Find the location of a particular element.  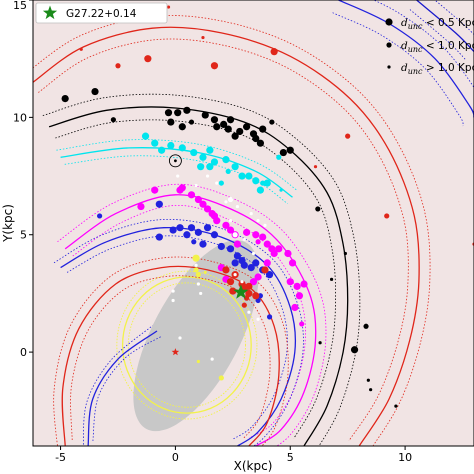

y-axis-label: Y(kpc) is located at coordinates (8, 223).